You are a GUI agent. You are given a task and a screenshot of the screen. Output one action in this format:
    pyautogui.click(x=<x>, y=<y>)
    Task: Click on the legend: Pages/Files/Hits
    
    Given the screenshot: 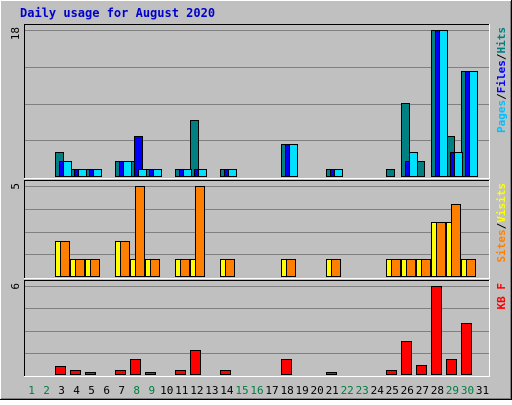 What is the action you would take?
    pyautogui.click(x=501, y=80)
    